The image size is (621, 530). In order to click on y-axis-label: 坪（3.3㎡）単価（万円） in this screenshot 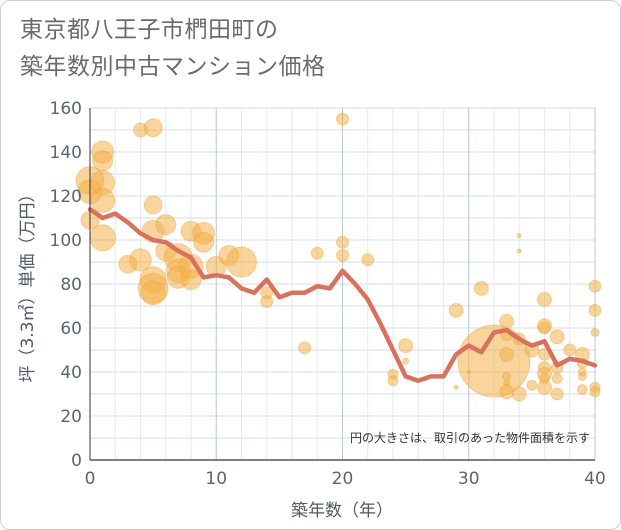, I will do `click(28, 283)`.